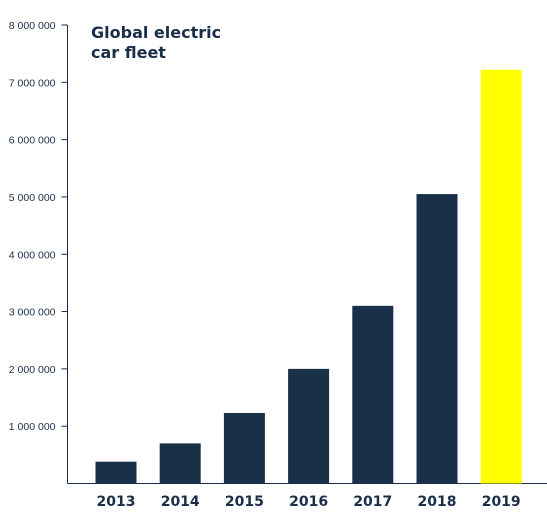  What do you see at coordinates (244, 502) in the screenshot?
I see `x-tick-label-2015: 2015` at bounding box center [244, 502].